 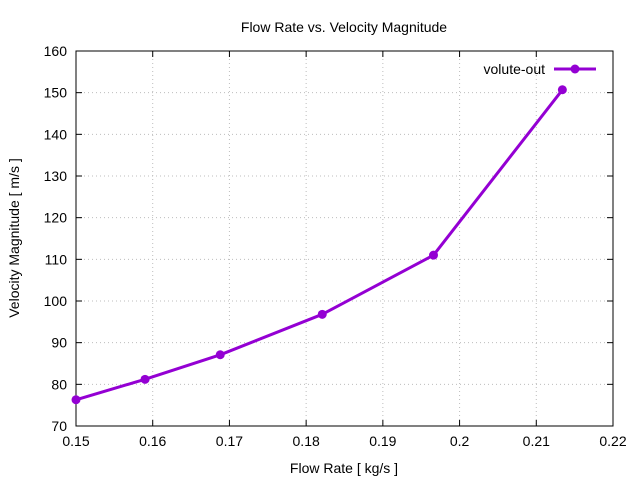 I want to click on x-axis-title: Flow Rate [ kg/s ], so click(x=344, y=468).